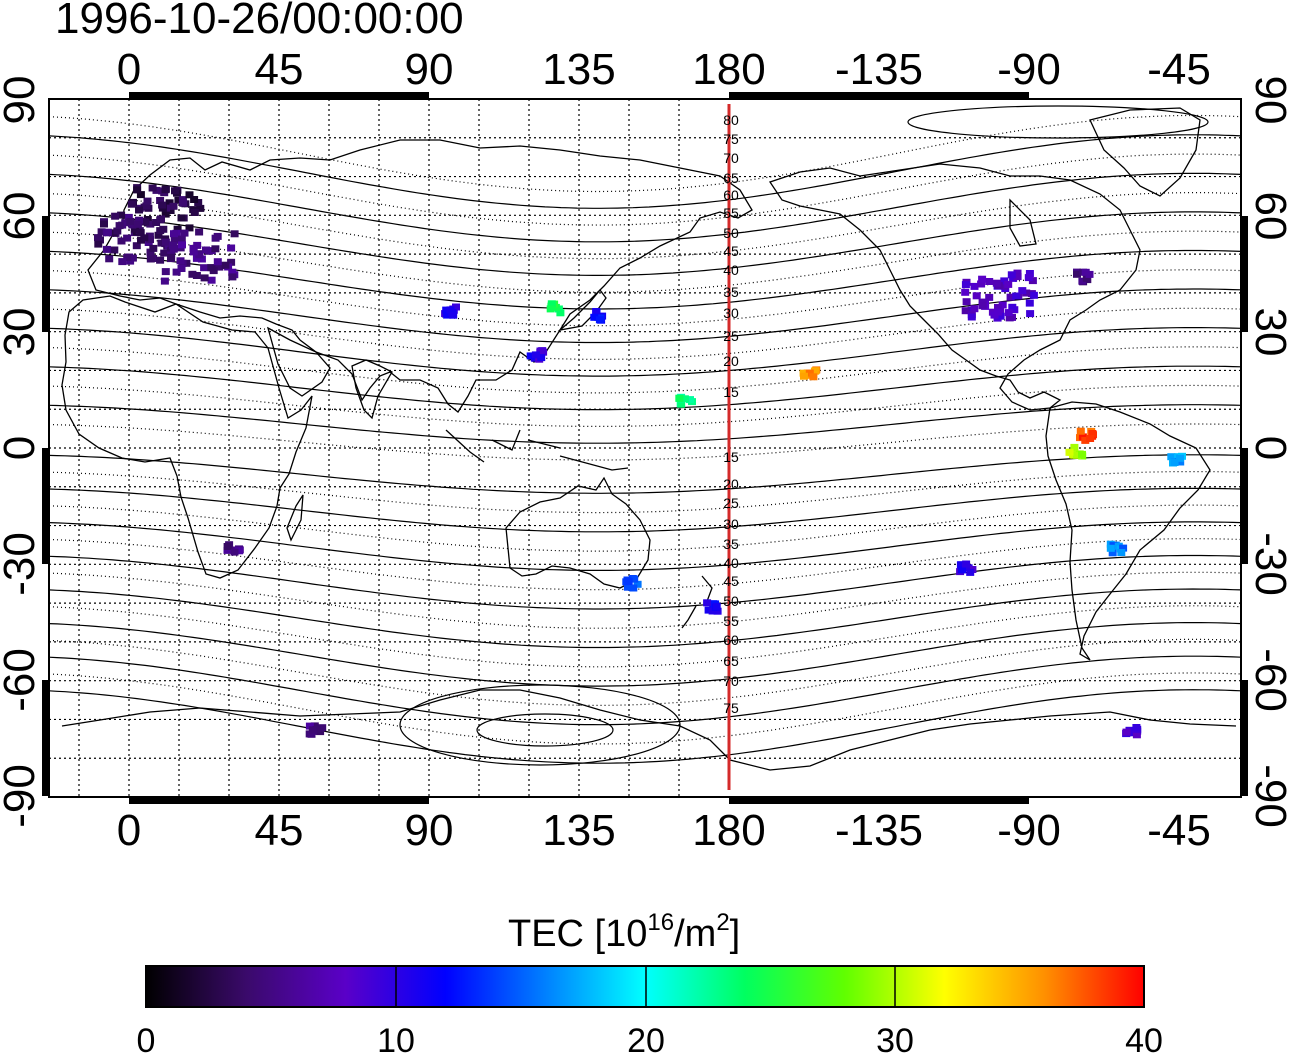 This screenshot has width=1292, height=1057. I want to click on magnetic-pole-south-outer, so click(540, 725).